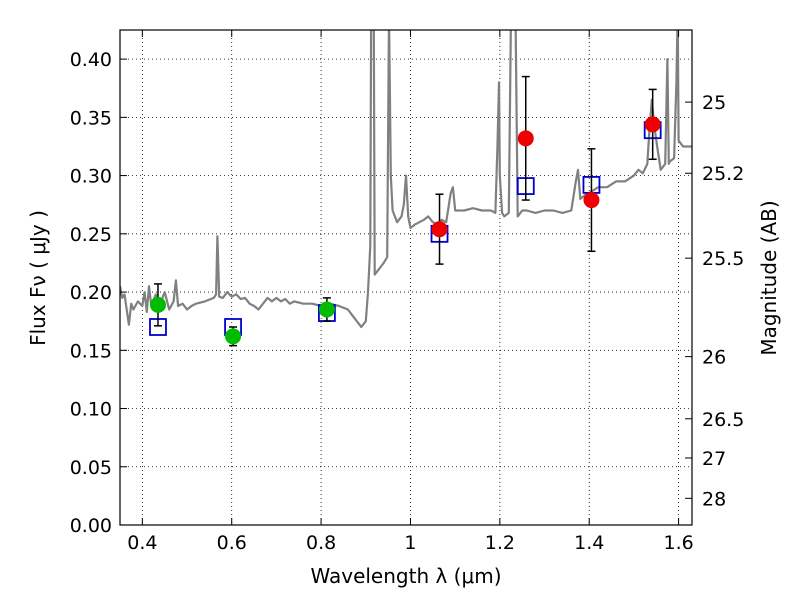 Image resolution: width=800 pixels, height=600 pixels. I want to click on y-tick-label: 0.05, so click(91, 468).